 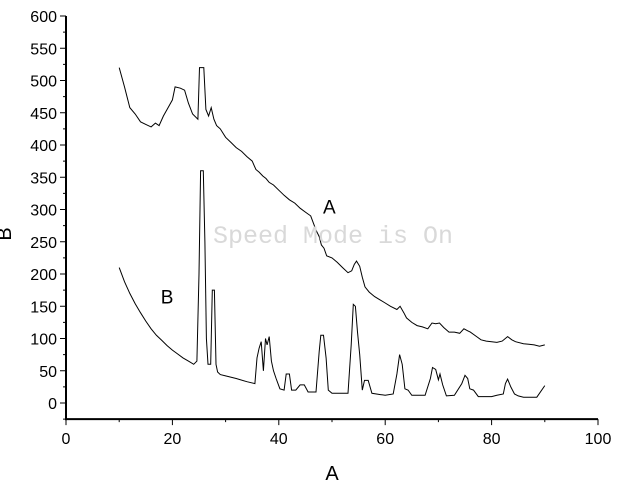 What do you see at coordinates (43, 275) in the screenshot?
I see `y-tick-label: 200` at bounding box center [43, 275].